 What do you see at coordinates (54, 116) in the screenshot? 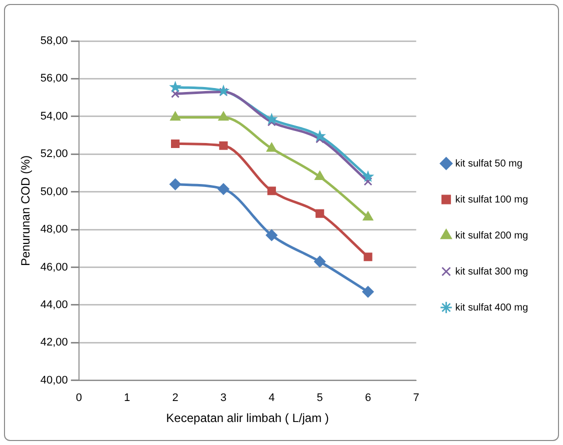
I see `y-tick-label: 54,00` at bounding box center [54, 116].